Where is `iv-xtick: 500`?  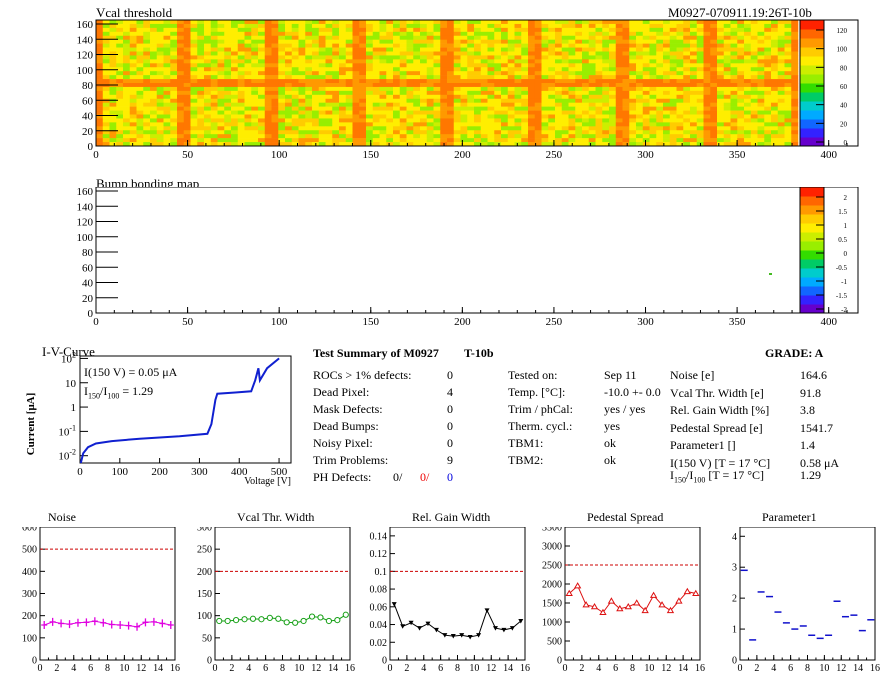 iv-xtick: 500 is located at coordinates (279, 472).